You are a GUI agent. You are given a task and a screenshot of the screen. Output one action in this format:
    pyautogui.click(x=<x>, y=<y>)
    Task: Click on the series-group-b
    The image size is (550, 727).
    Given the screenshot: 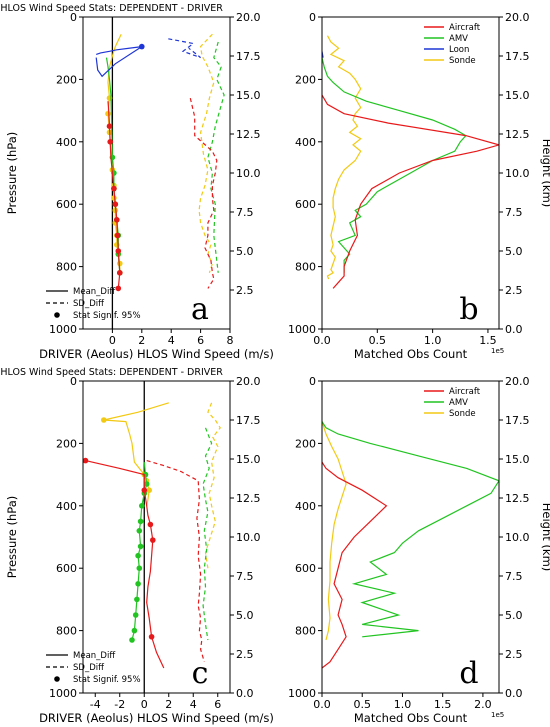 What is the action you would take?
    pyautogui.click(x=410, y=162)
    